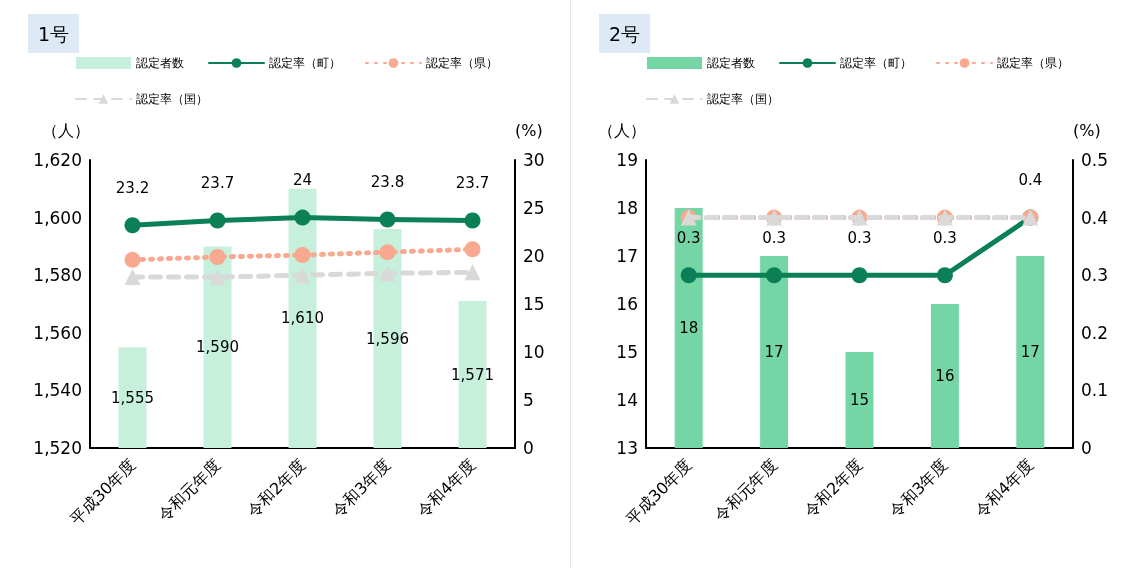  I want to click on data-label: 23.8, so click(387, 182).